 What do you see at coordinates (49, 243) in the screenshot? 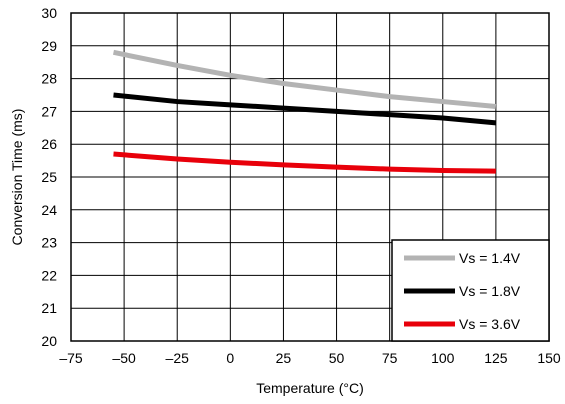
I see `y-tick-label: 23` at bounding box center [49, 243].